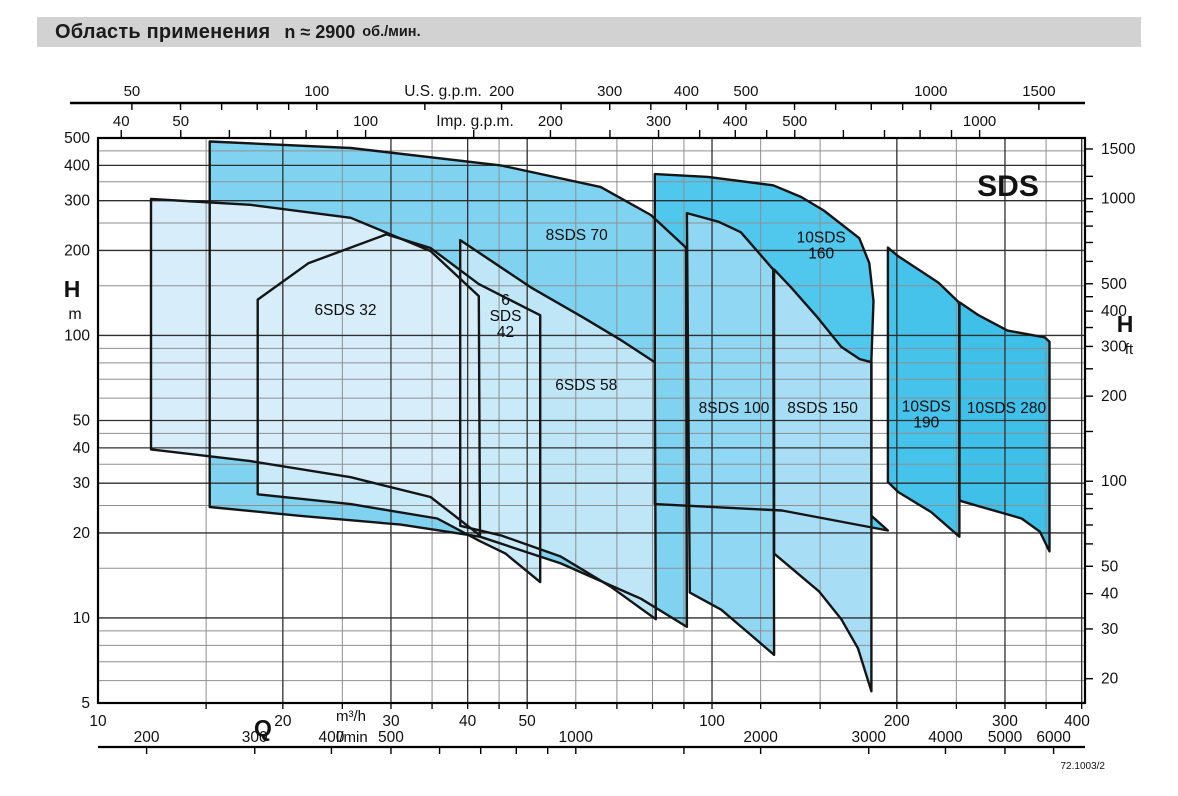 The height and width of the screenshot is (796, 1178). I want to click on h-m-tick-label: 20, so click(82, 533).